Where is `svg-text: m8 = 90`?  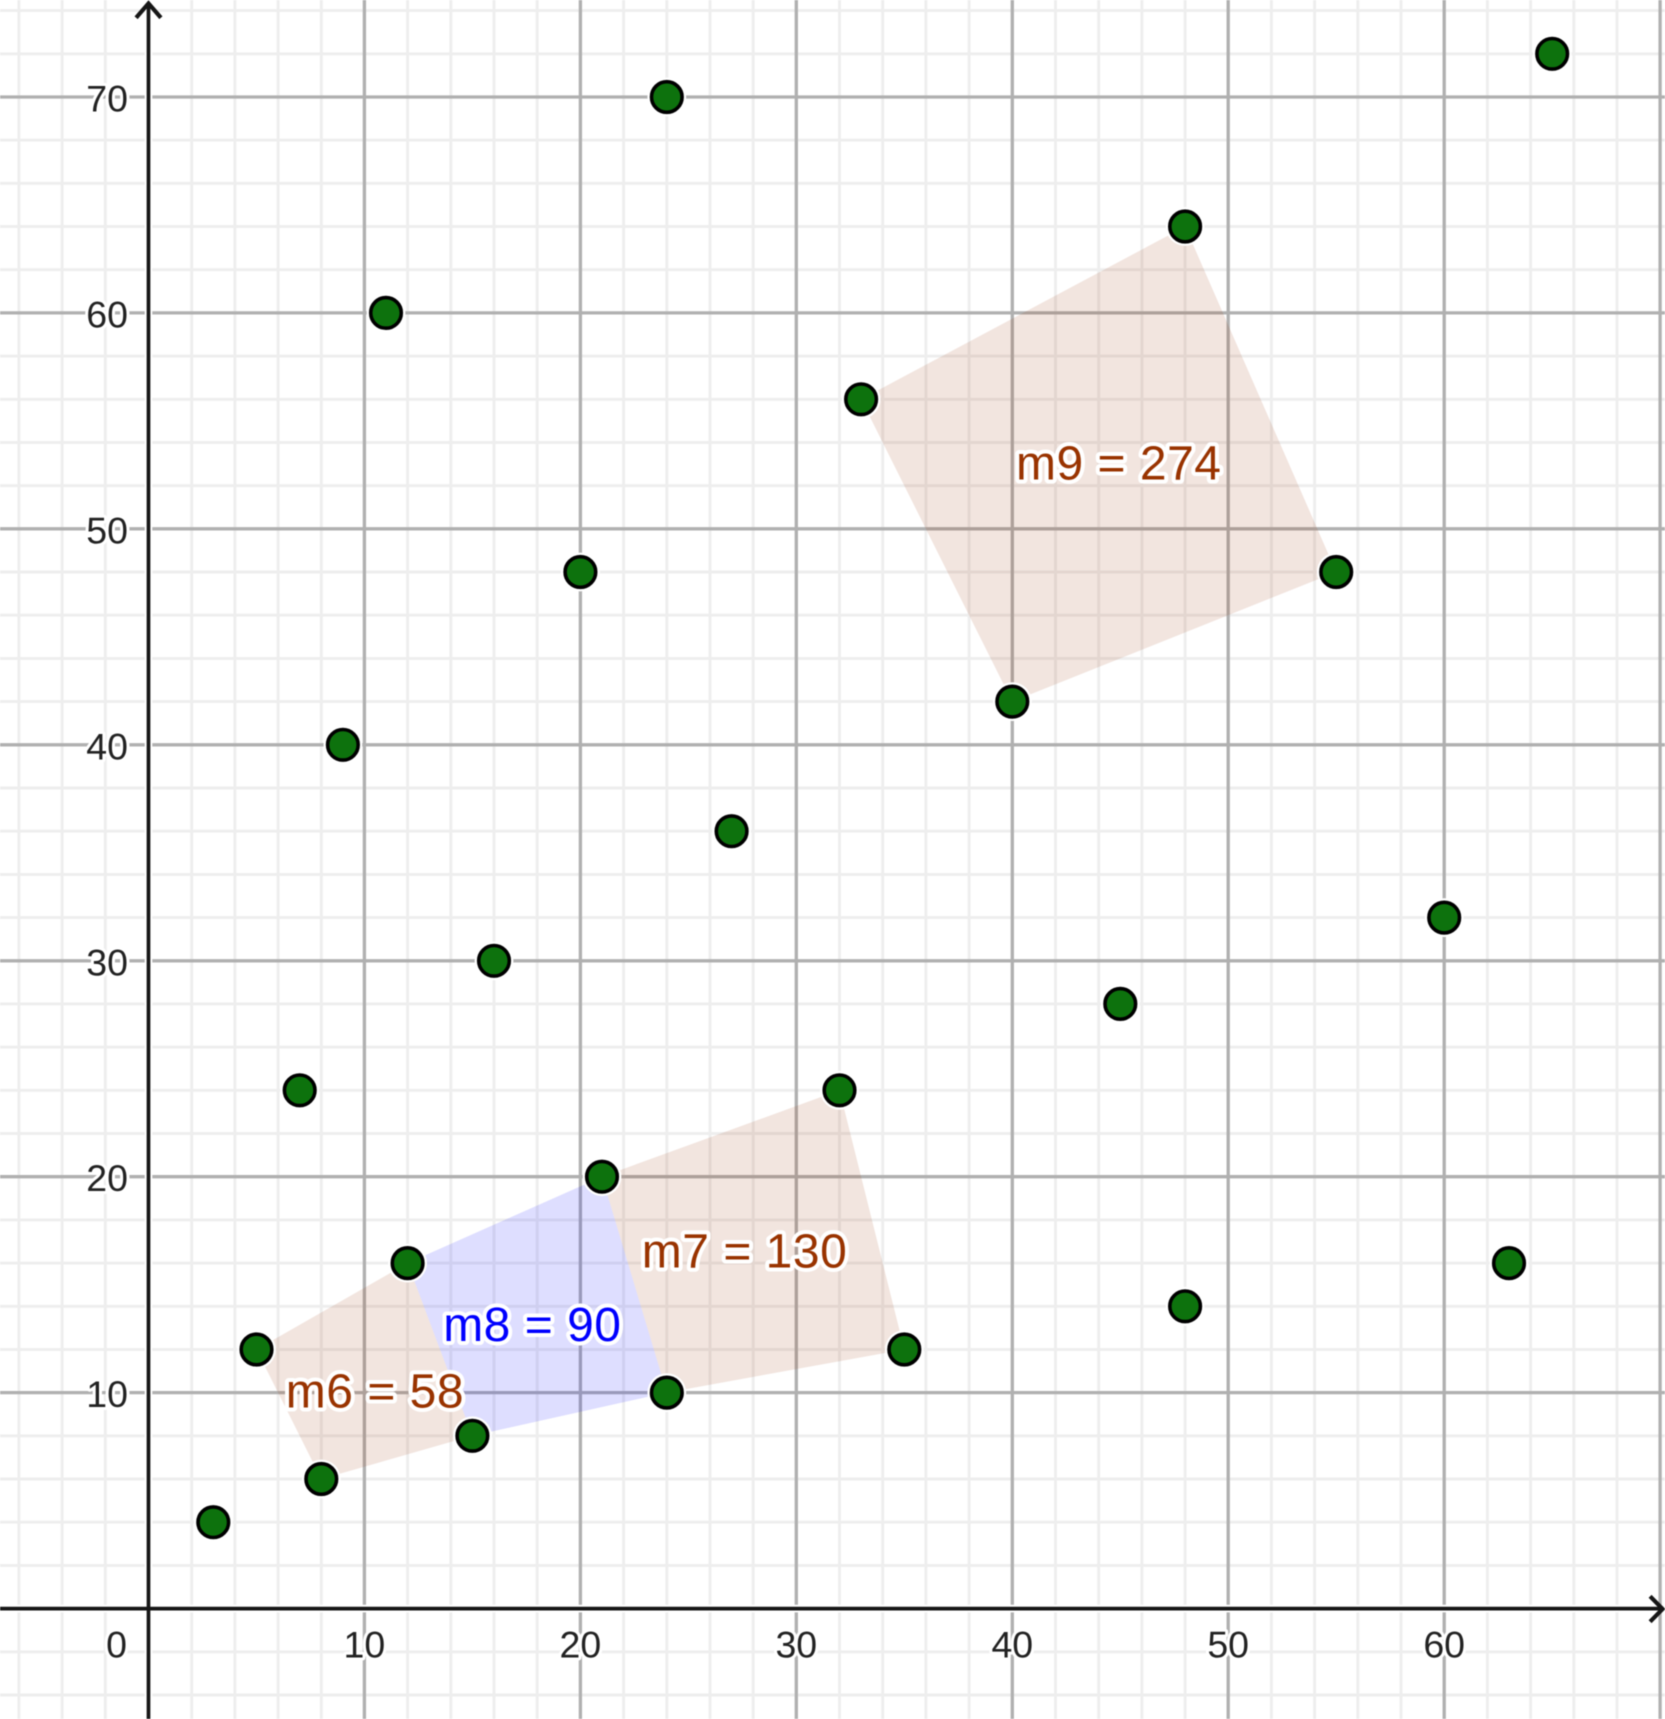
svg-text: m8 = 90 is located at coordinates (532, 1325).